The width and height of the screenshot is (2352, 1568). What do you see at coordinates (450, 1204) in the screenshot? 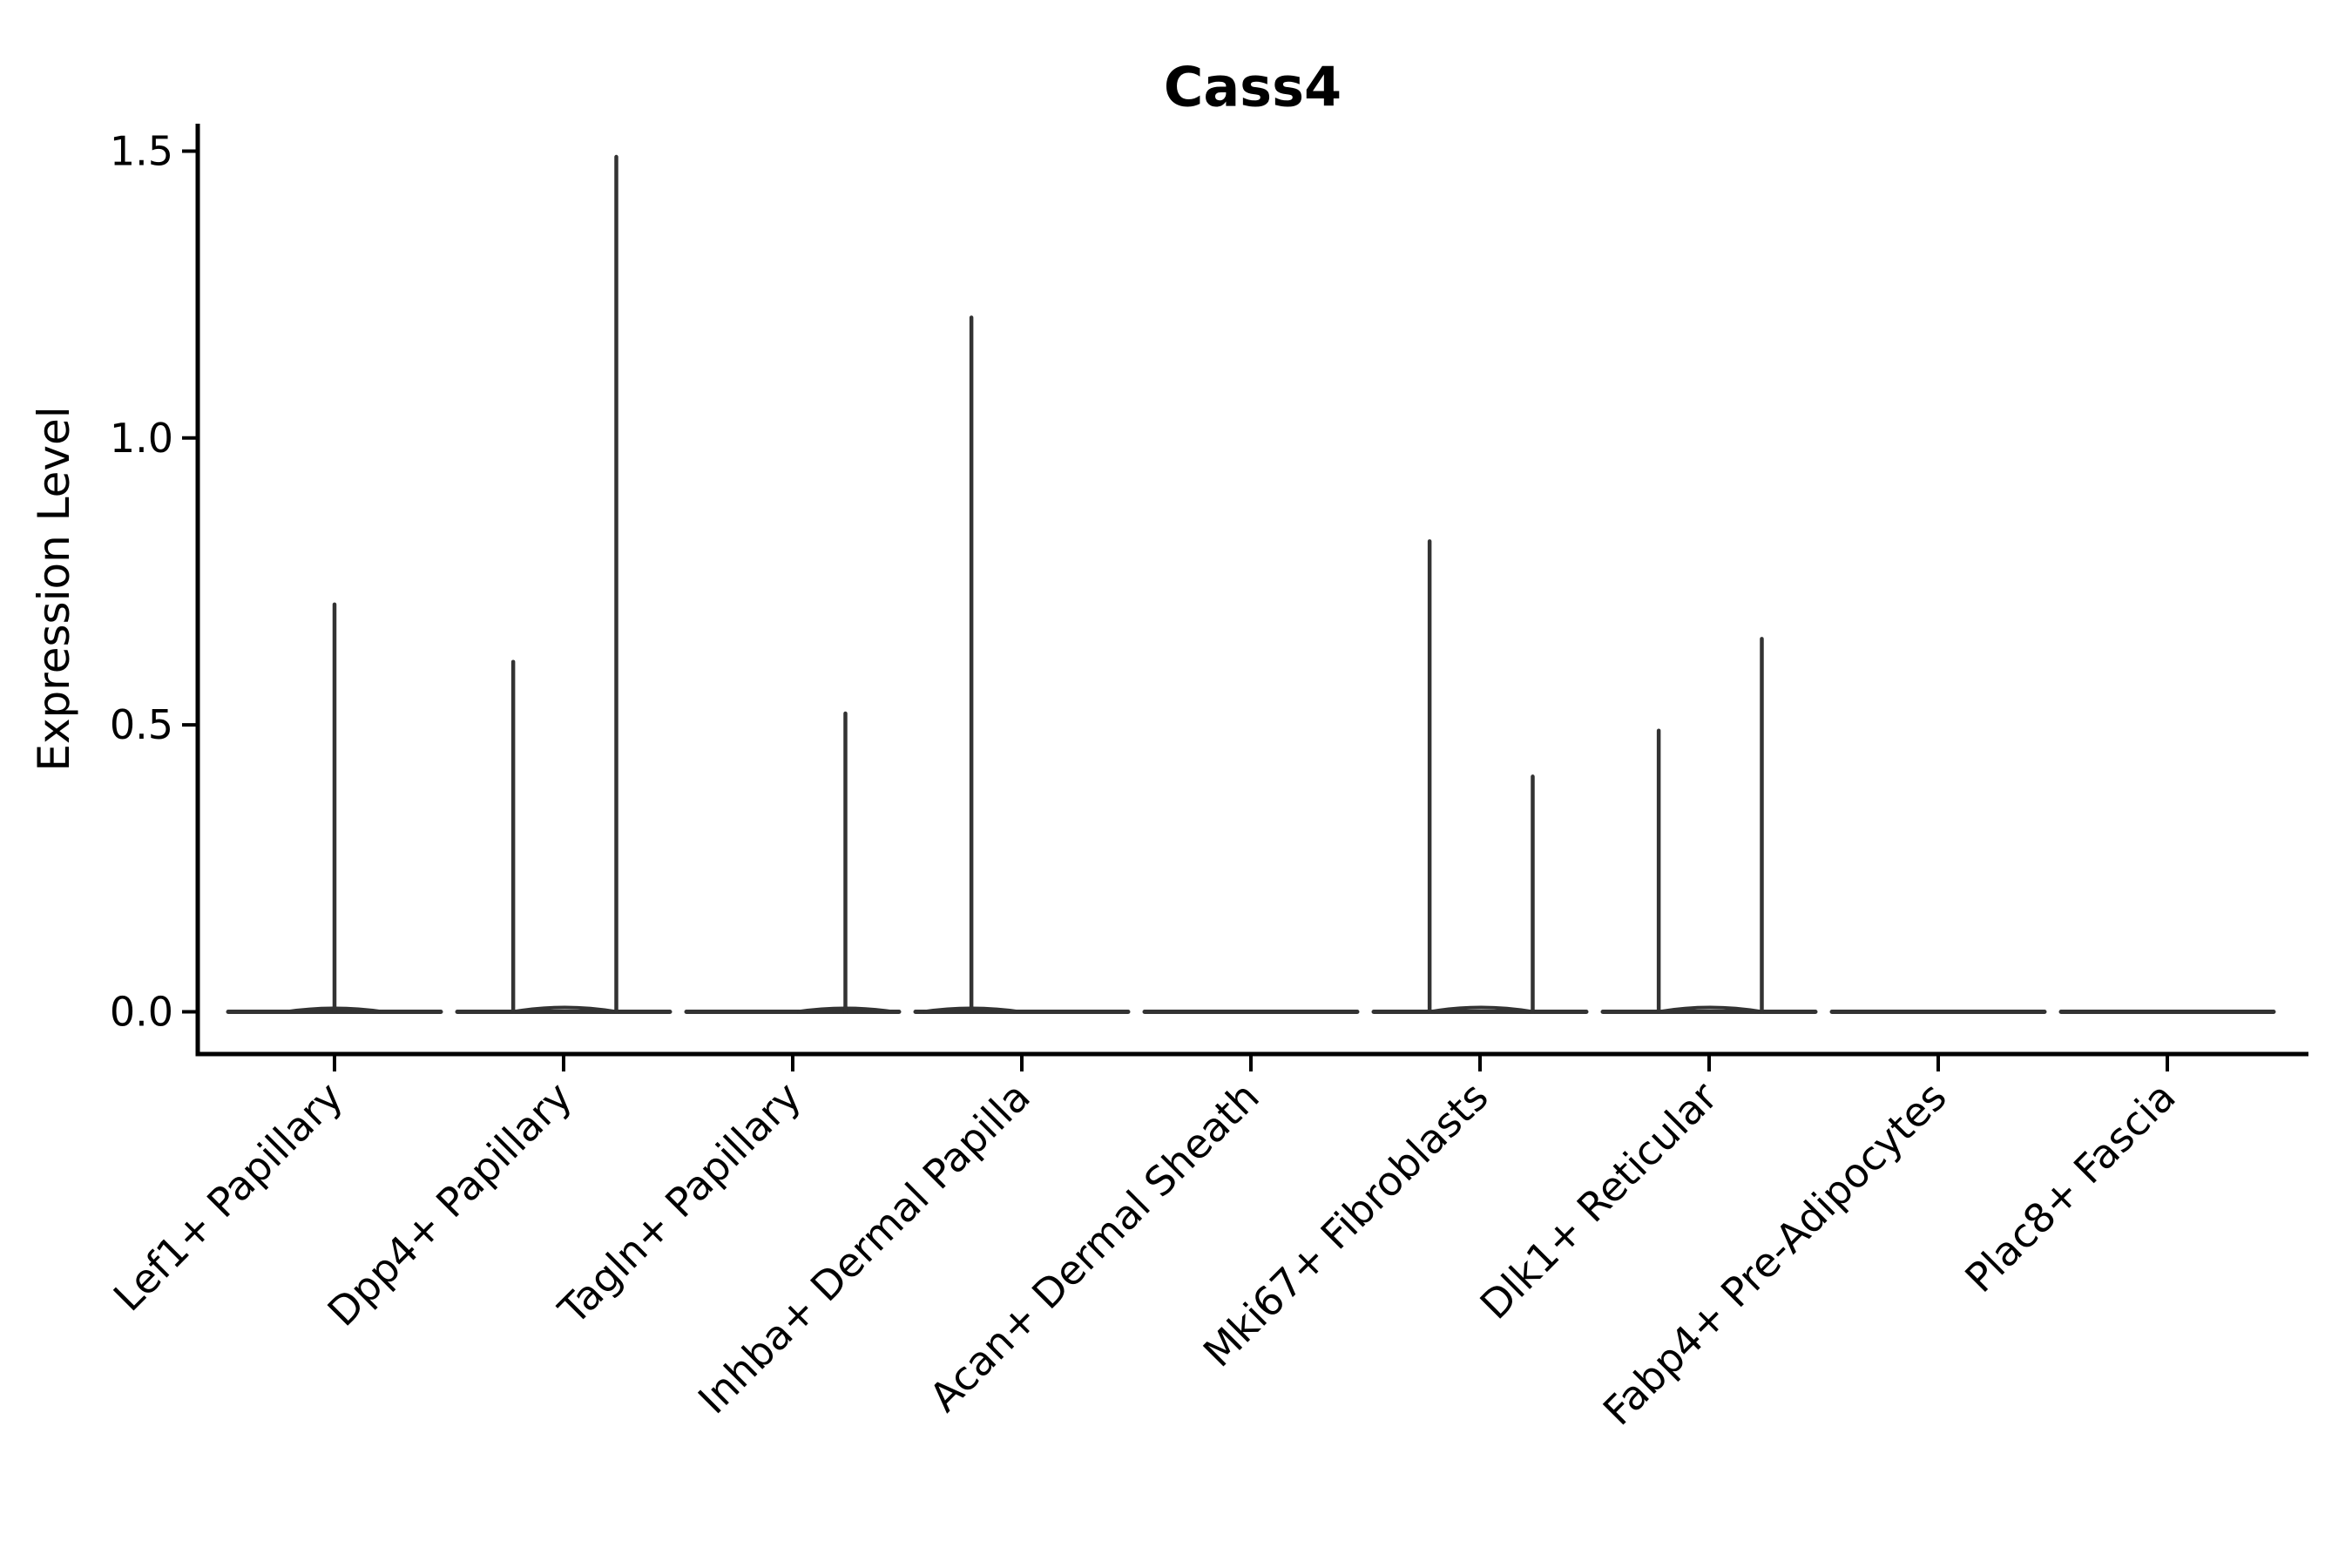
I see `x-tick-label-dpp4-papillary: Dpp4+ Papillary` at bounding box center [450, 1204].